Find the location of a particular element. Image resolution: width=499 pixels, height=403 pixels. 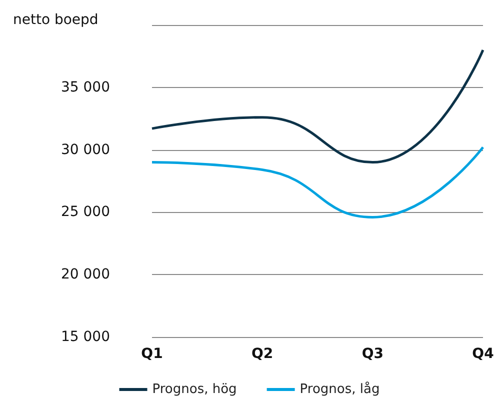

y-tick-label: 15 000 is located at coordinates (85, 337).